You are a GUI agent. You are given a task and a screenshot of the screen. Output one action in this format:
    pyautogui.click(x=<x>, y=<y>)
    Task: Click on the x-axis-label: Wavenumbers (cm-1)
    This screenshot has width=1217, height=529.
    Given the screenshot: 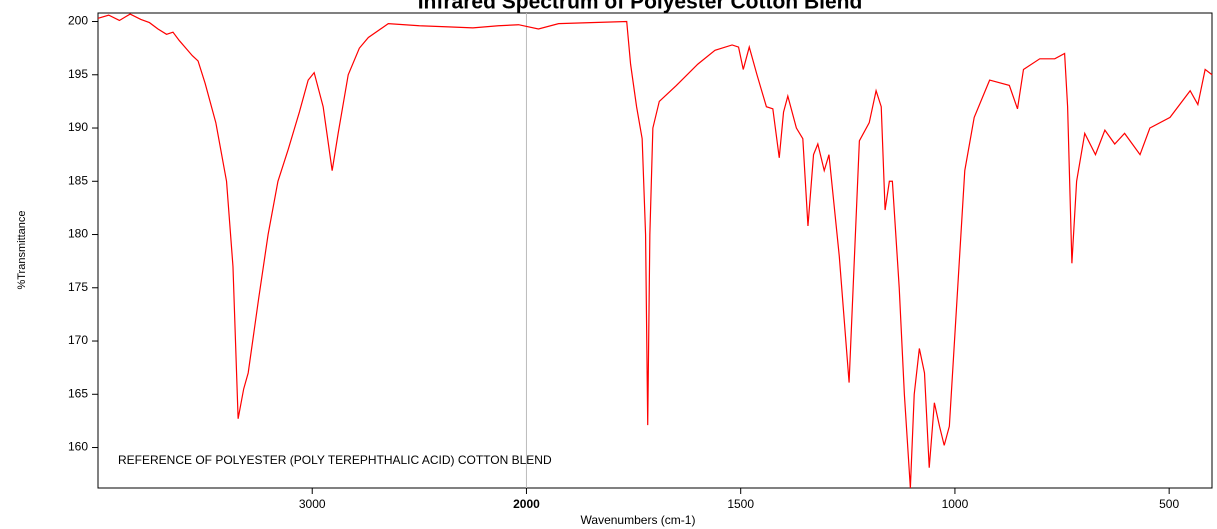 What is the action you would take?
    pyautogui.click(x=638, y=520)
    